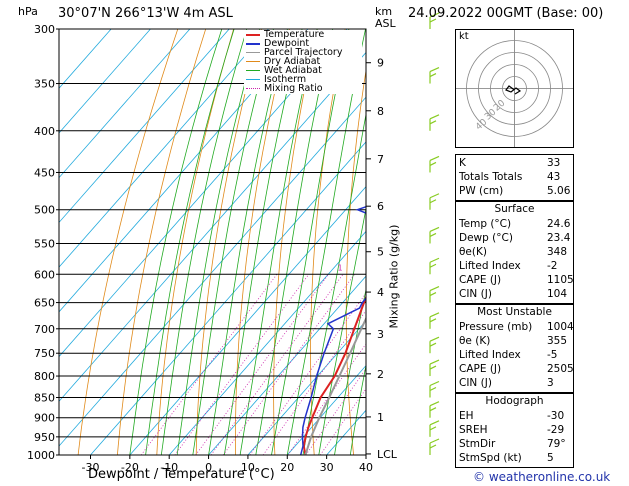 The image size is (629, 486). Describe the element at coordinates (303, 43) in the screenshot. I see `legend-item: Dewpoint` at that location.